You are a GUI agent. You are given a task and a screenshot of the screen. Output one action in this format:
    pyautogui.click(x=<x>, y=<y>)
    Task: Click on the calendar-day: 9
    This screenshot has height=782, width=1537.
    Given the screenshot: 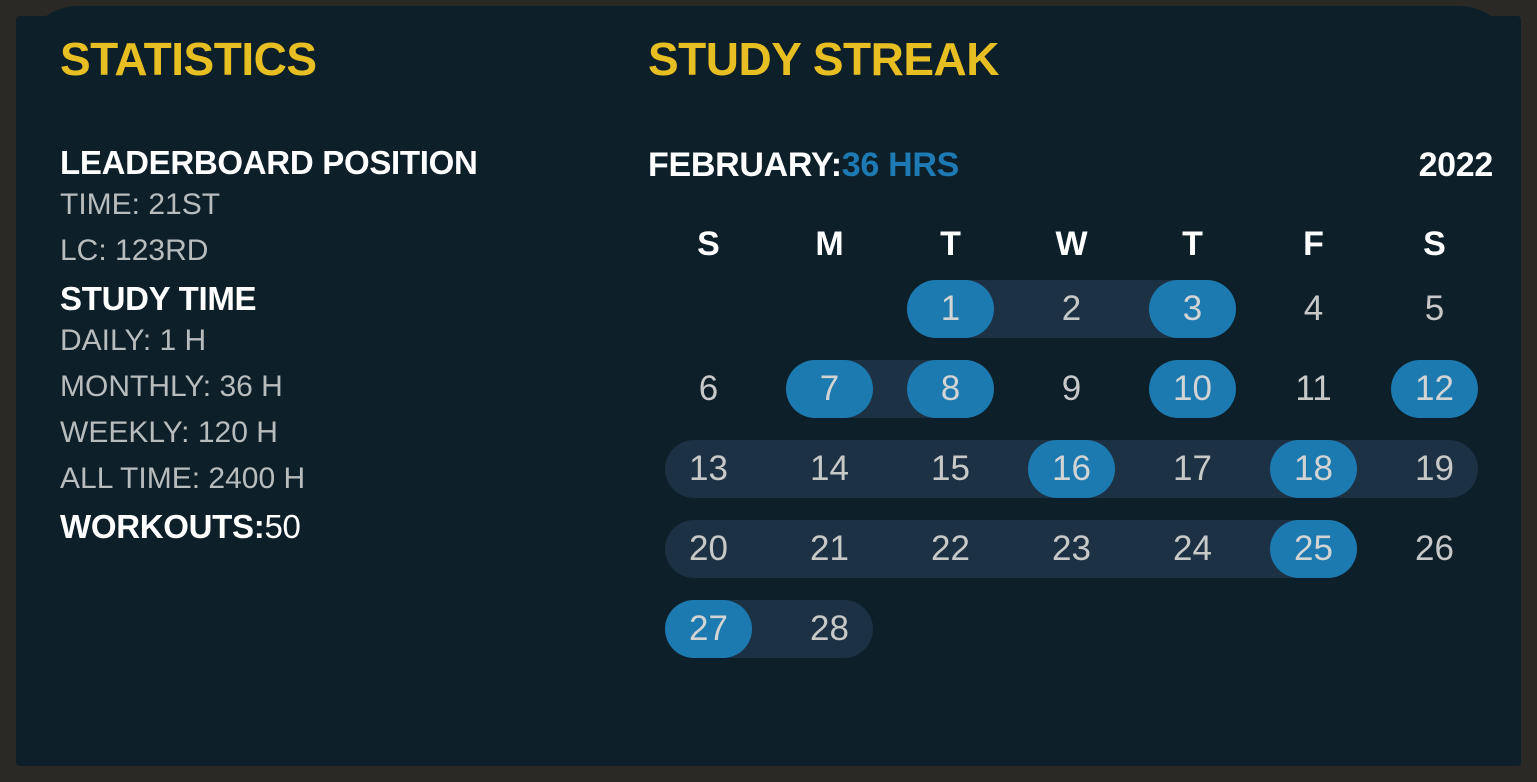 What is the action you would take?
    pyautogui.click(x=1071, y=389)
    